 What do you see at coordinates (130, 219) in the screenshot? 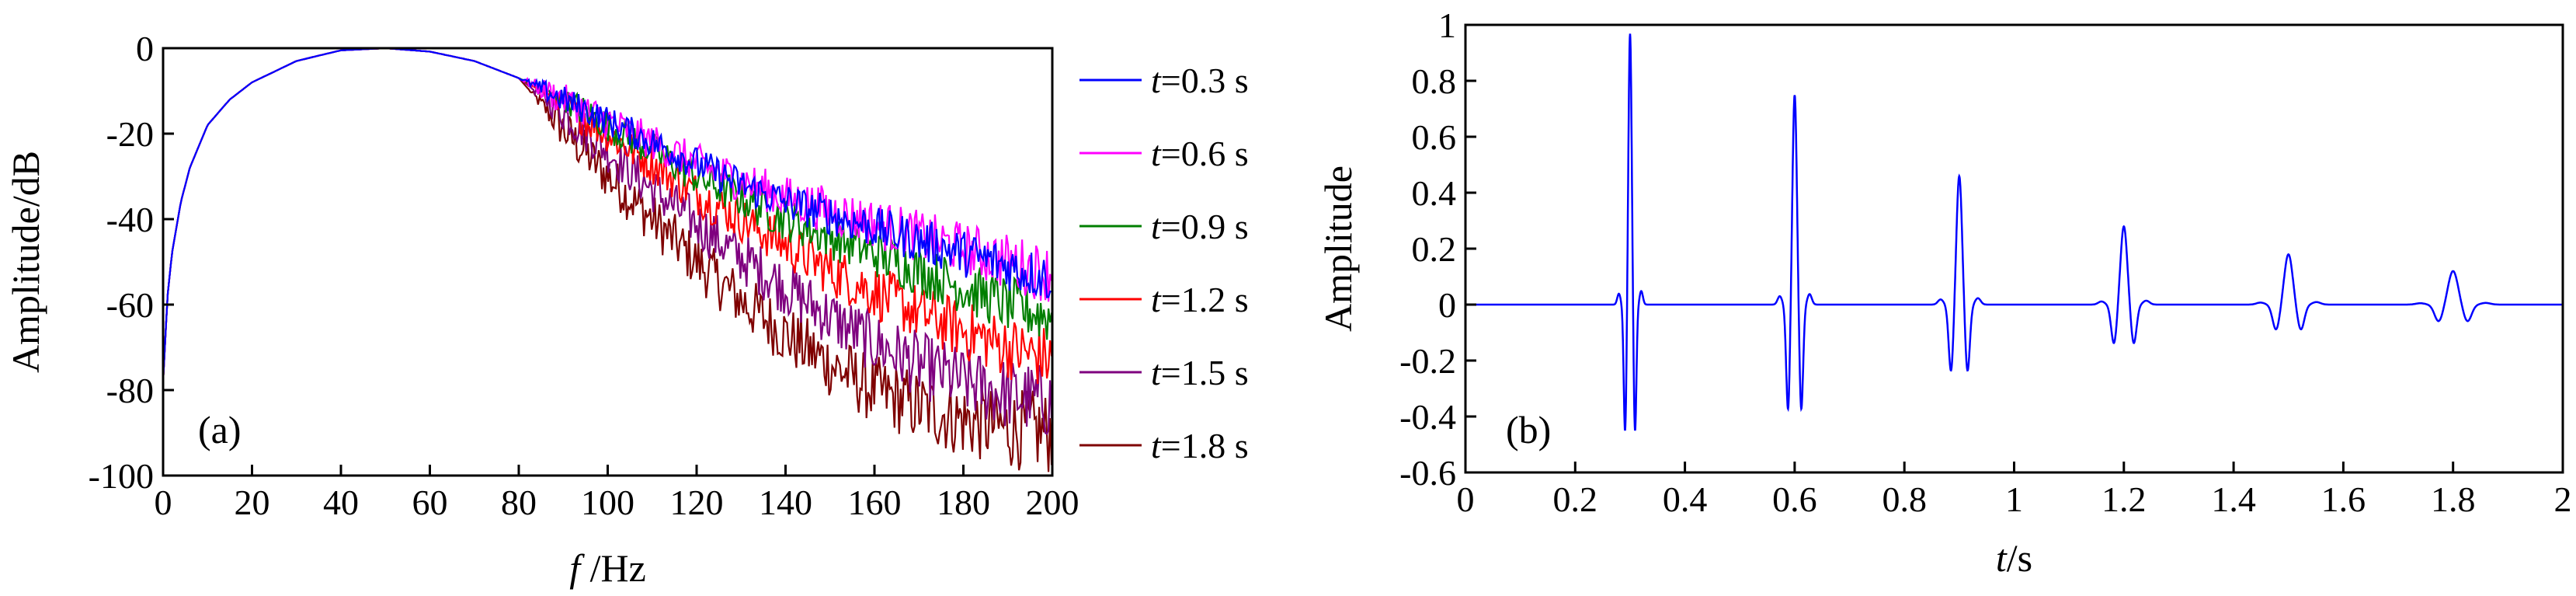
I see `y-tick-label: -40` at bounding box center [130, 219].